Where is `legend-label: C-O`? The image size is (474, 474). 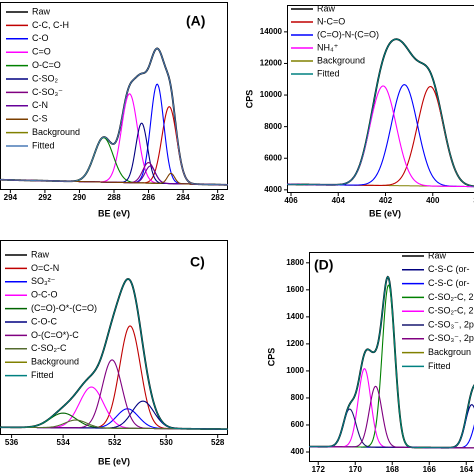 legend-label: C-O is located at coordinates (40, 38).